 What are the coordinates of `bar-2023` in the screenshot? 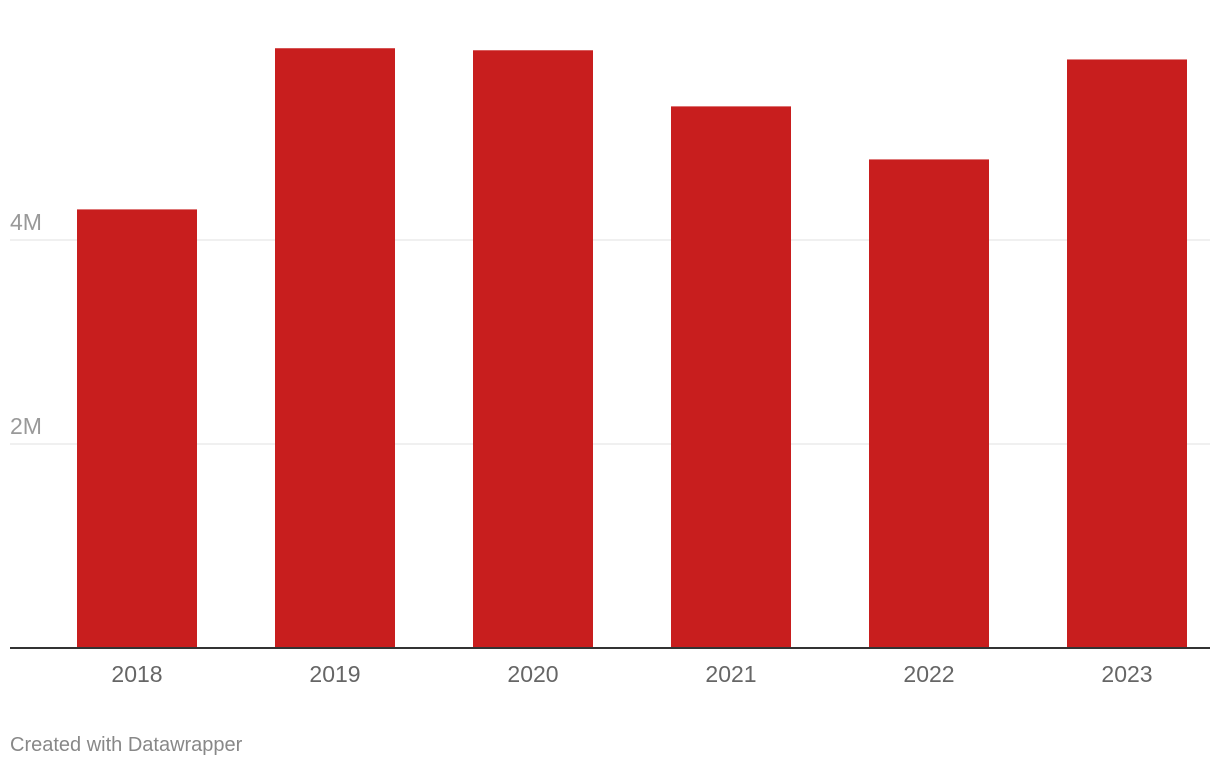 It's located at (1127, 353).